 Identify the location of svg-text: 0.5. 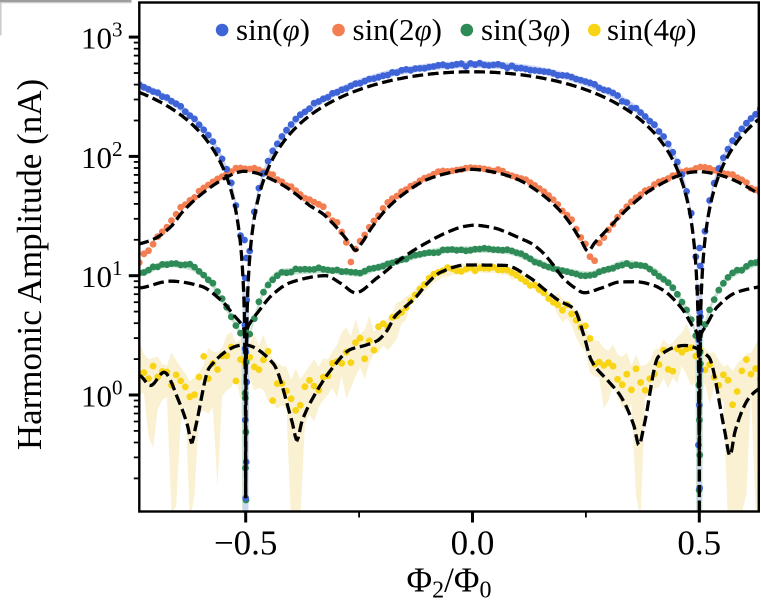
(699, 543).